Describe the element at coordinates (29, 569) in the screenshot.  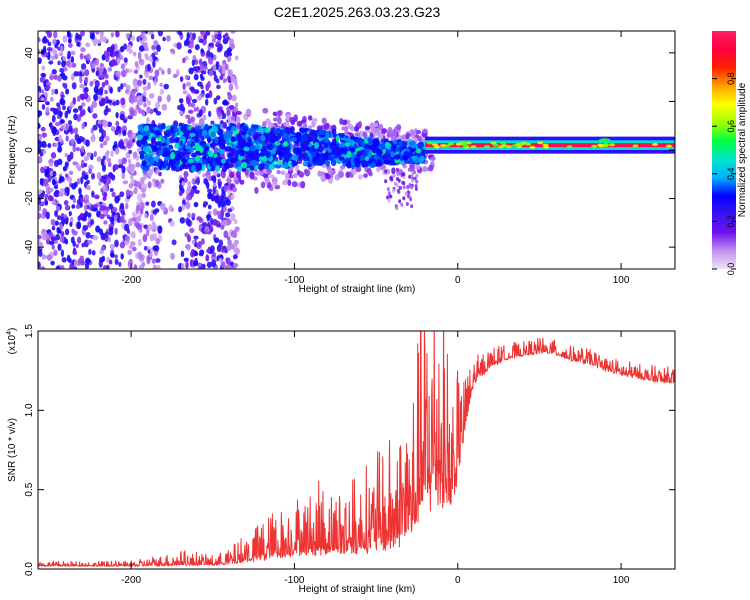
I see `y-tick-label: 0.0` at that location.